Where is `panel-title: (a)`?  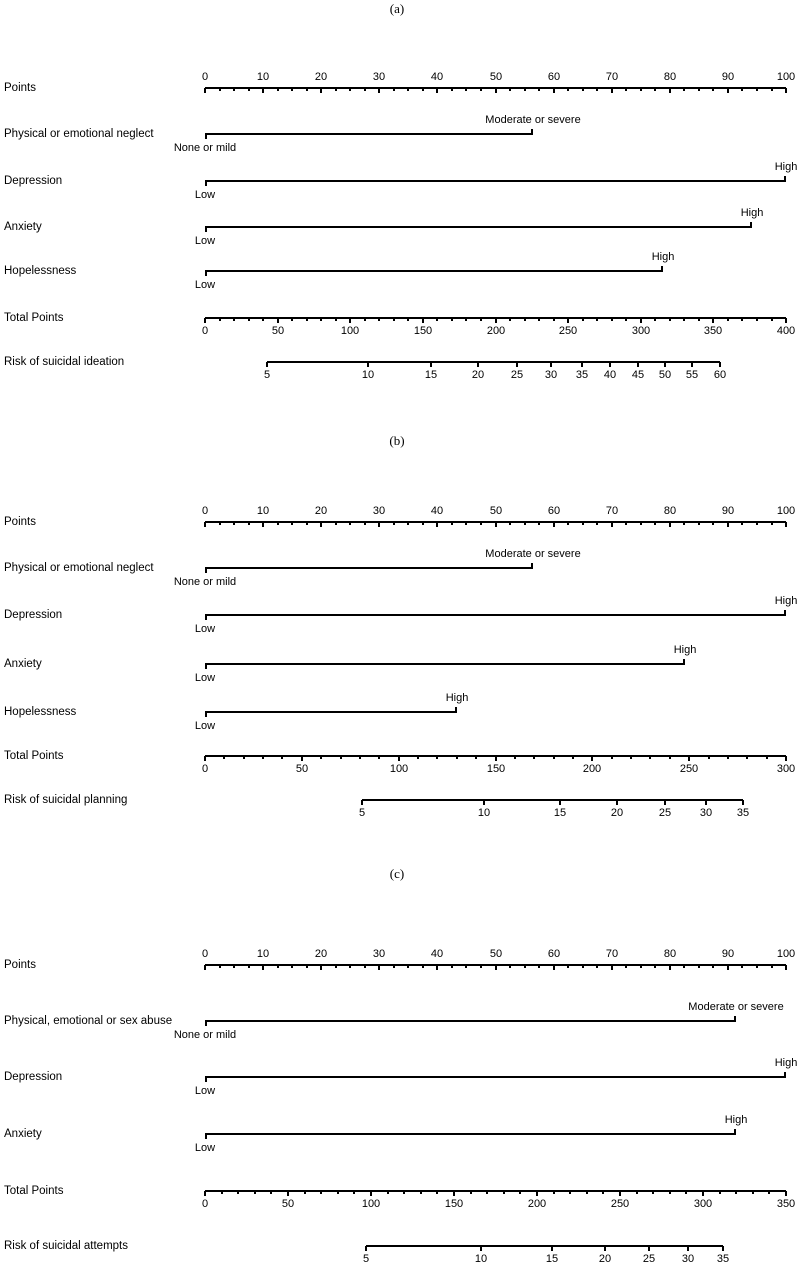 panel-title: (a) is located at coordinates (397, 8).